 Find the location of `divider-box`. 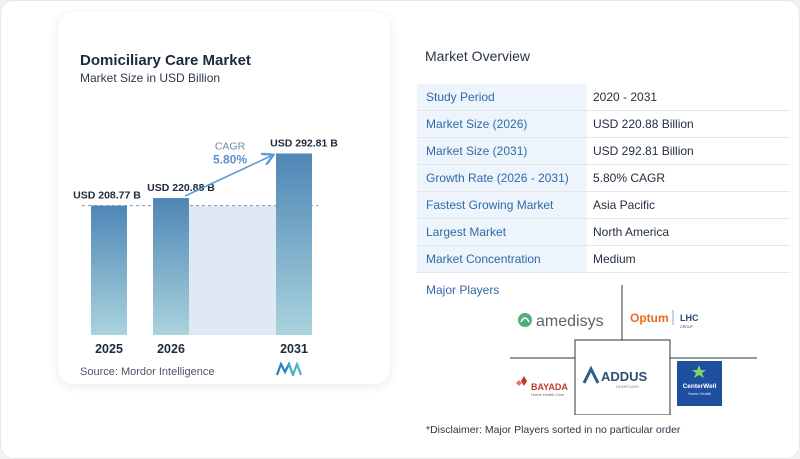

divider-box is located at coordinates (622, 377).